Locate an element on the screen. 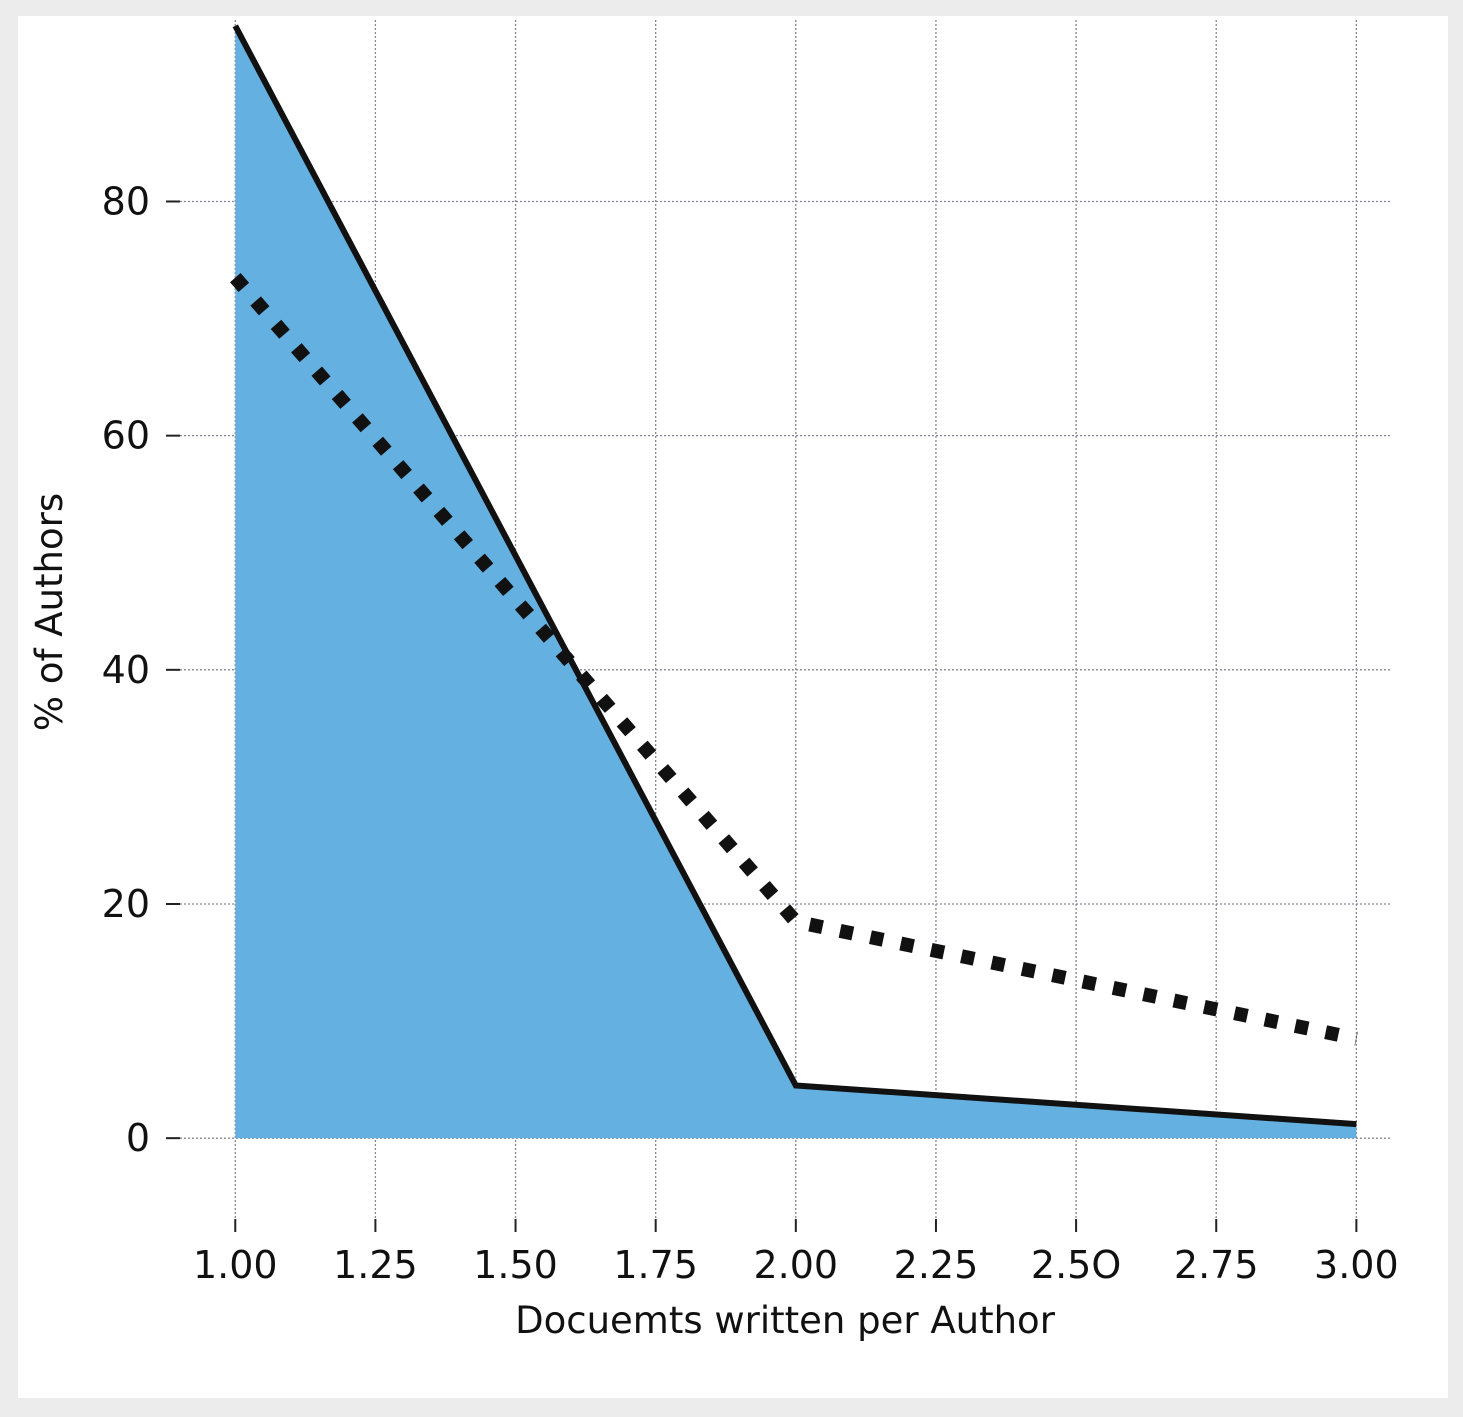 This screenshot has height=1417, width=1463. x-tick-label: 1.25 is located at coordinates (375, 1265).